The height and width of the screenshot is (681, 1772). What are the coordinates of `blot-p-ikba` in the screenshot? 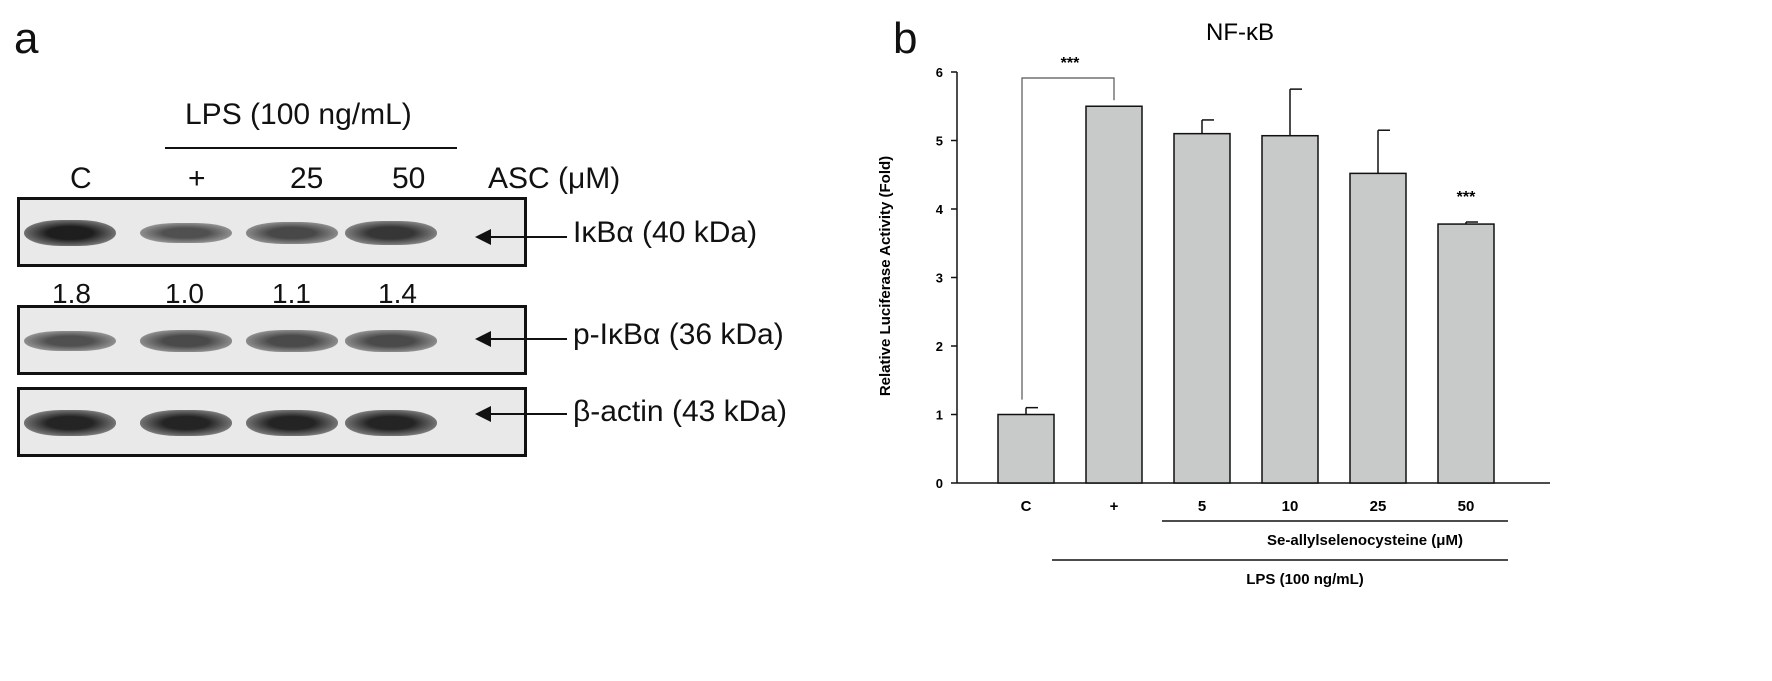 It's located at (272, 340).